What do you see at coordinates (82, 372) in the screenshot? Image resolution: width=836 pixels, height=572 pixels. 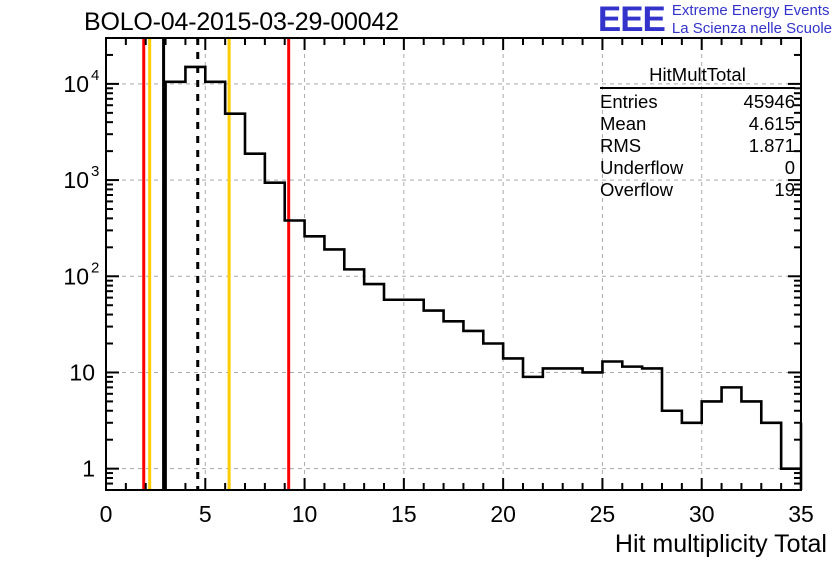 I see `y-tick-label: 10` at bounding box center [82, 372].